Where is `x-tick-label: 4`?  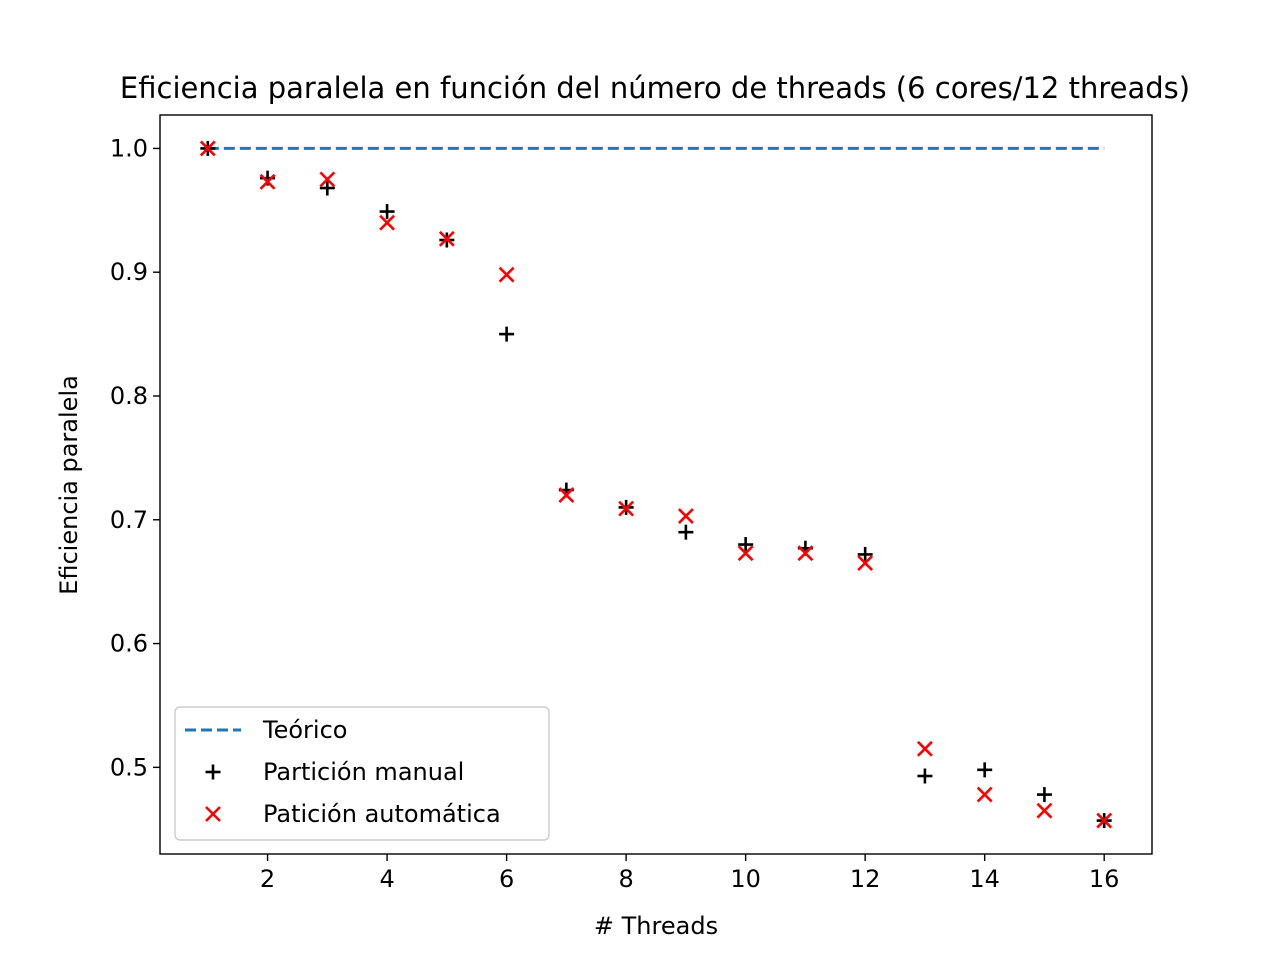 x-tick-label: 4 is located at coordinates (386, 879).